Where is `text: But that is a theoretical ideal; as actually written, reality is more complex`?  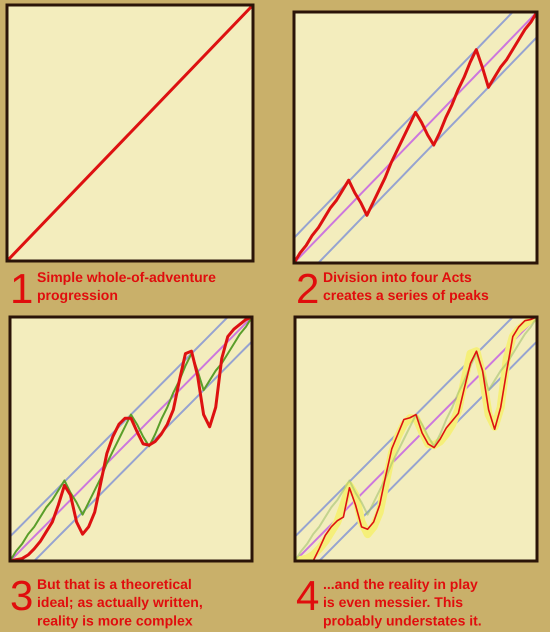 text: But that is a theoretical ideal; as actually written, reality is more complex is located at coordinates (120, 602).